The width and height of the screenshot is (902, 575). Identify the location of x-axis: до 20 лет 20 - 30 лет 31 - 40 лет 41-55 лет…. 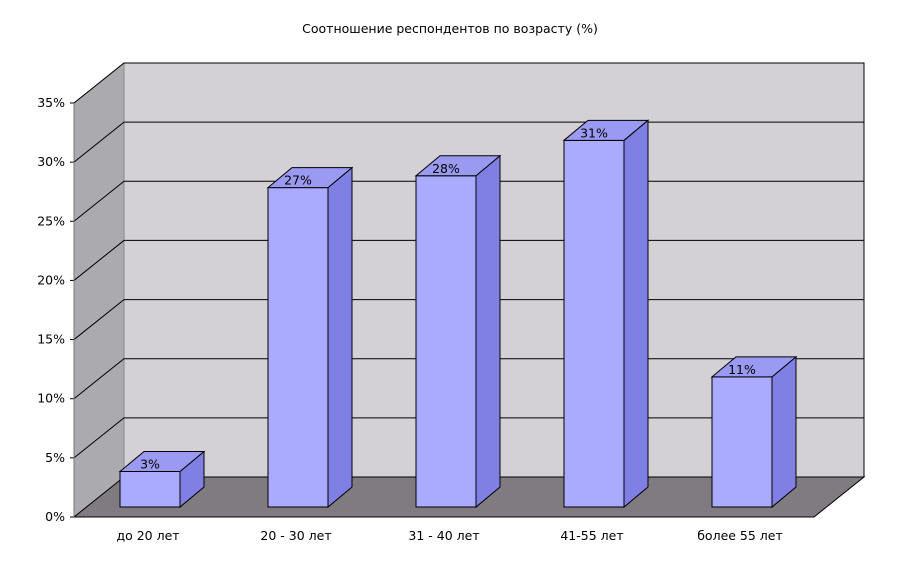
(449, 535).